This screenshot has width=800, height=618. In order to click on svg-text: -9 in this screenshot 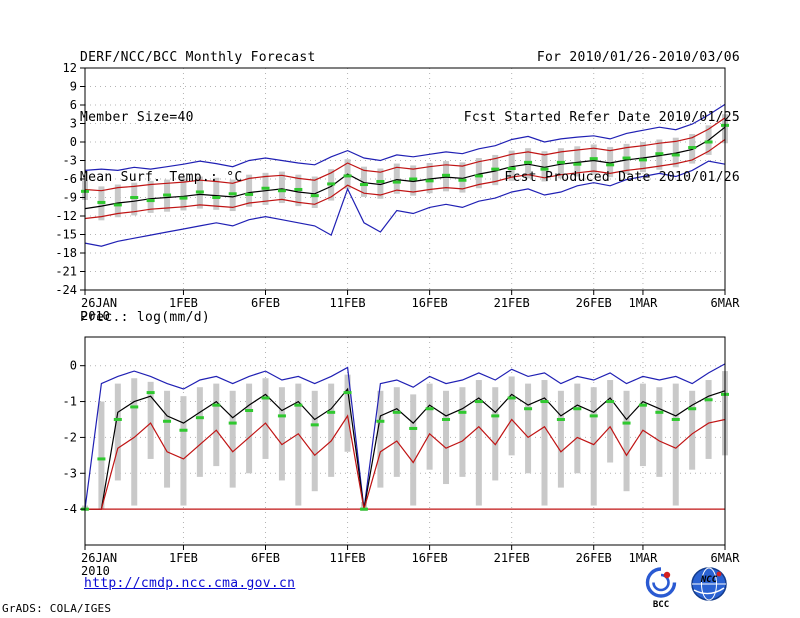, I will do `click(70, 198)`.